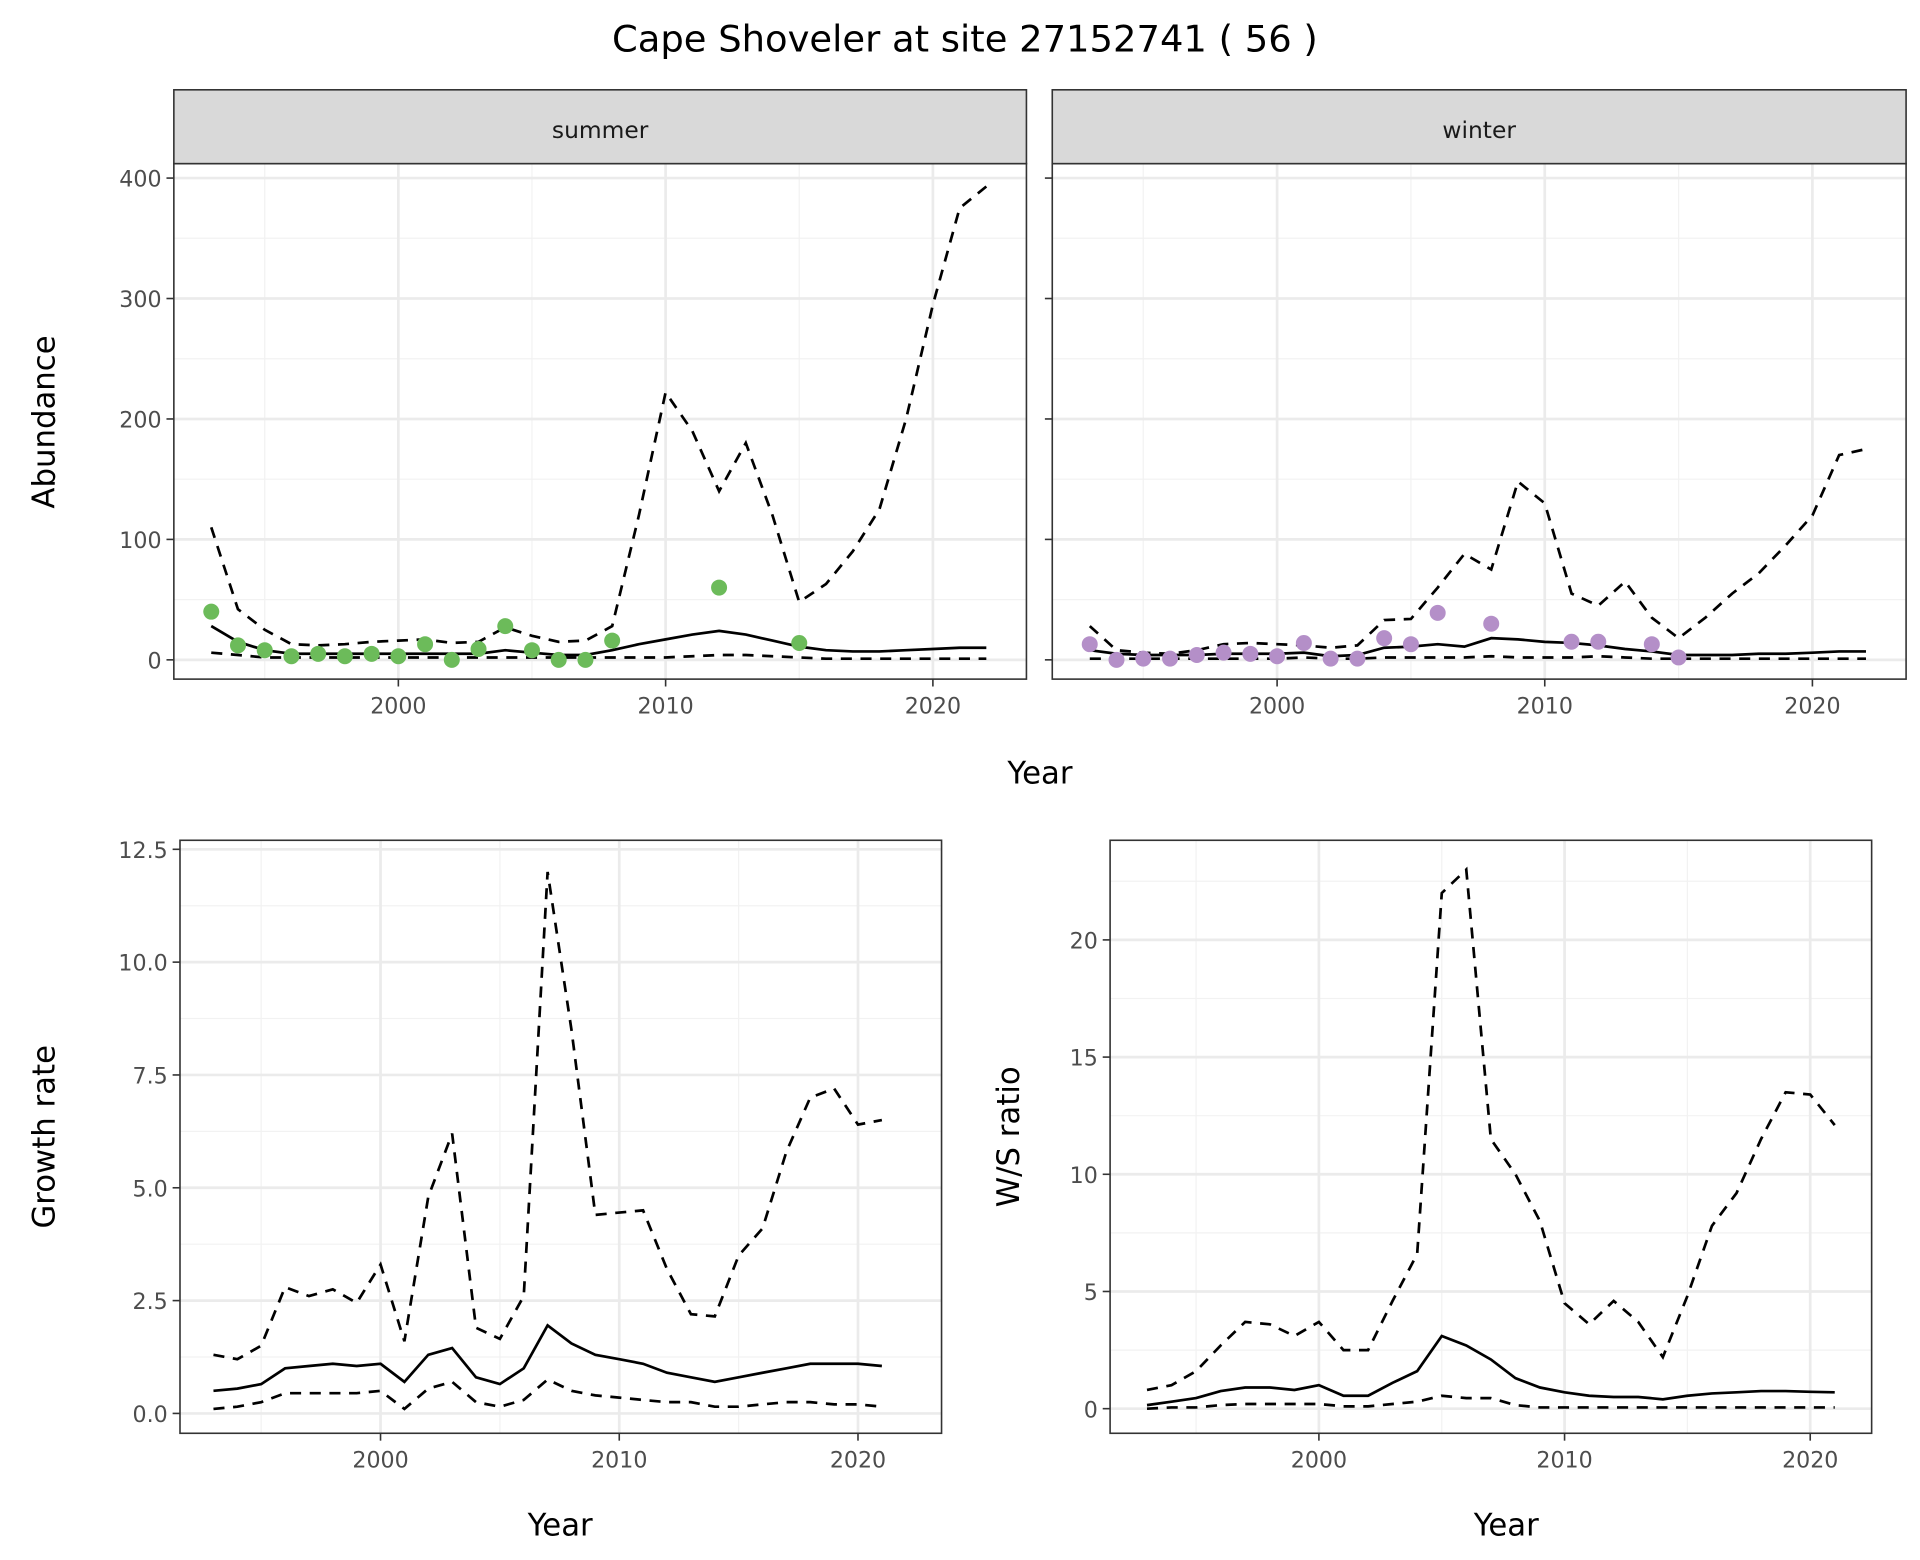 Image resolution: width=1920 pixels, height=1560 pixels. Describe the element at coordinates (140, 180) in the screenshot. I see `y-tick-label: 400` at that location.